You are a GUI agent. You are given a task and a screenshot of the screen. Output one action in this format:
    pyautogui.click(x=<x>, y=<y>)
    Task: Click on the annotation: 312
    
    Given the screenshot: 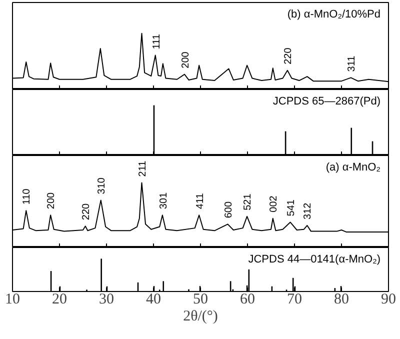 What is the action you would take?
    pyautogui.click(x=308, y=211)
    